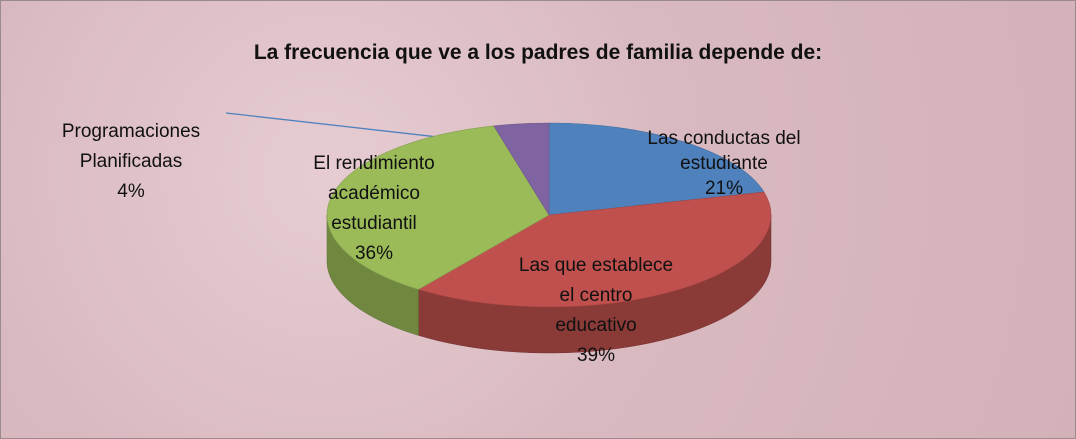 This screenshot has height=439, width=1076. What do you see at coordinates (724, 188) in the screenshot?
I see `value-label: 21%` at bounding box center [724, 188].